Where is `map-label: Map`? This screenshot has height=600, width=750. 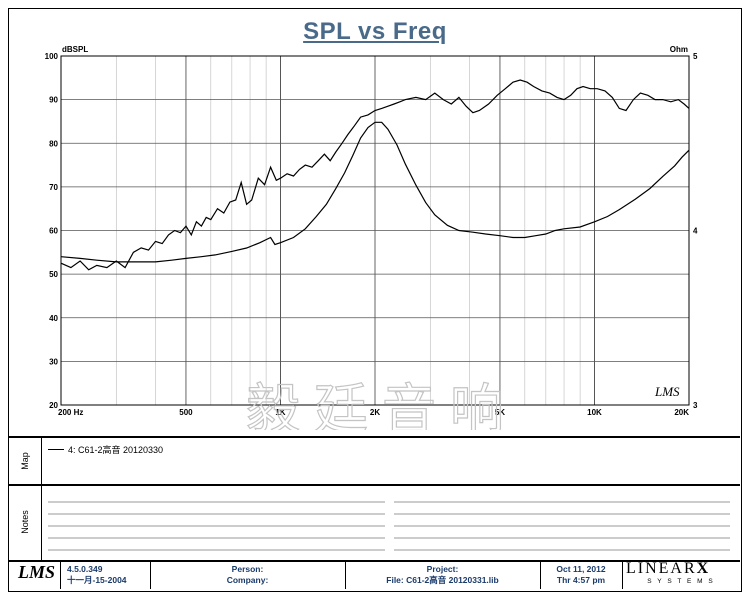 map-label: Map is located at coordinates (24, 460).